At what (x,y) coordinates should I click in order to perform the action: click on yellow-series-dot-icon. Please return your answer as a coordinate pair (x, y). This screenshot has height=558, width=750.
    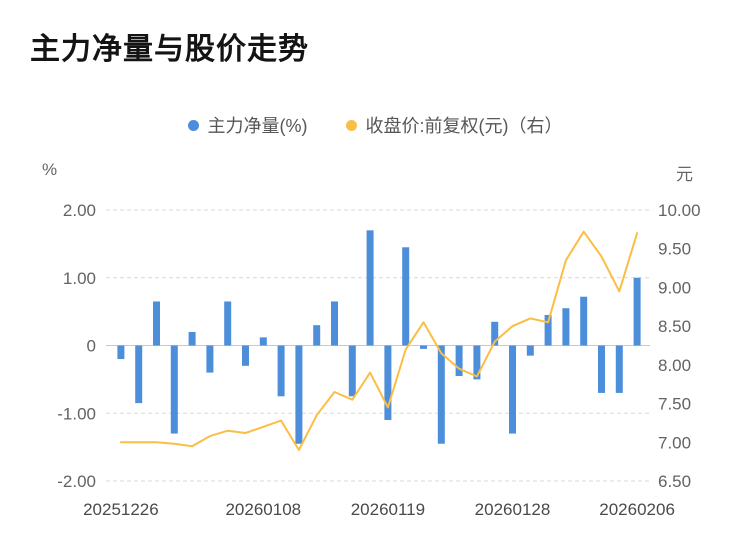
    Looking at the image, I should click on (351, 125).